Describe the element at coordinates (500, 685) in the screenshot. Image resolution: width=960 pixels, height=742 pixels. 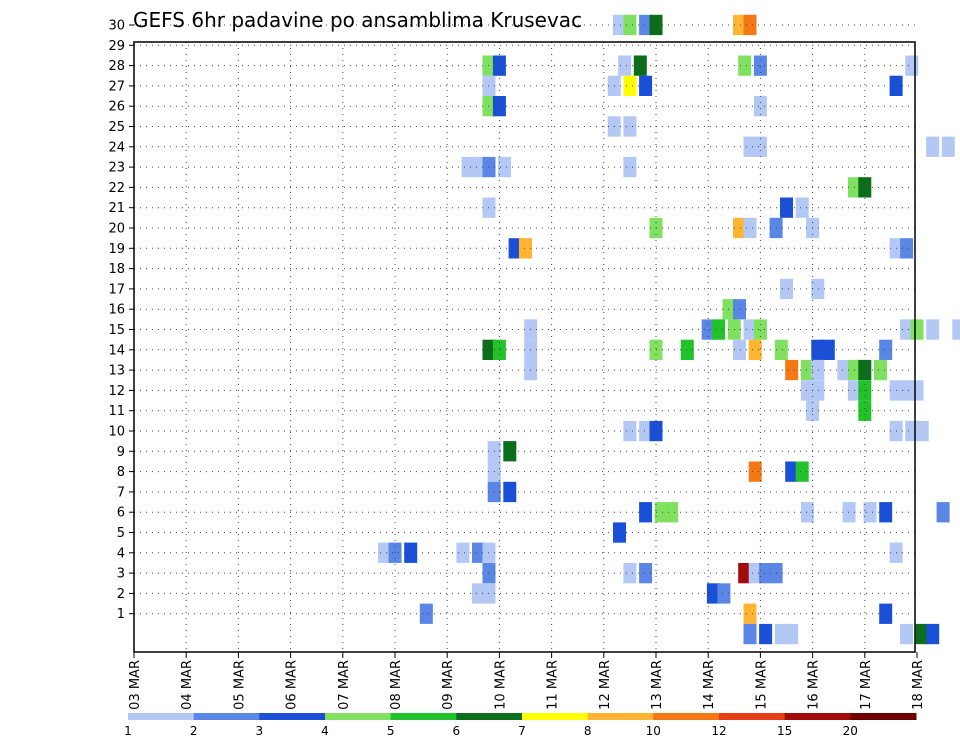
I see `x-tick-label: 10 MAR` at that location.